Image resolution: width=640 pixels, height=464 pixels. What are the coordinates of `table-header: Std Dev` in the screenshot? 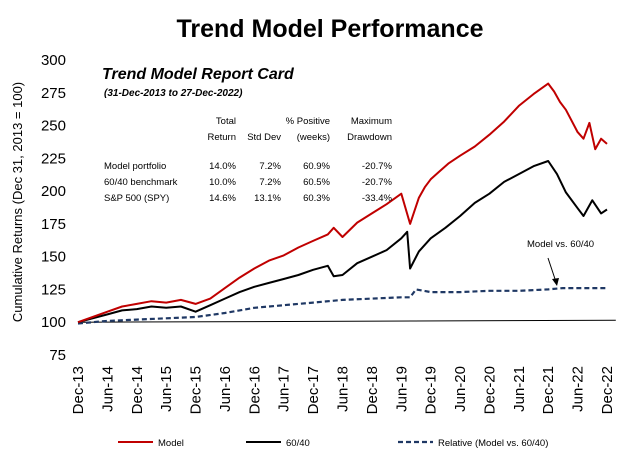 It's located at (264, 137).